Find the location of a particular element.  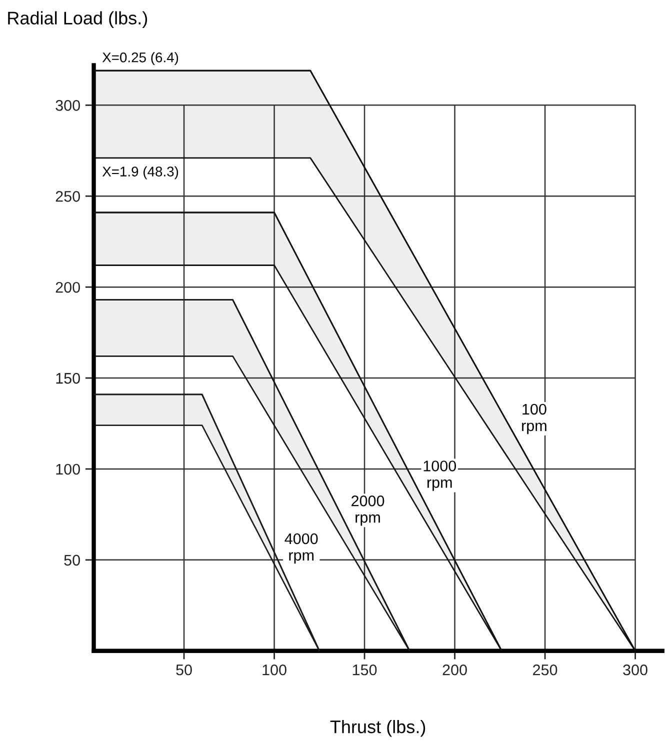

y-axis-title: Radial Load (lbs.) is located at coordinates (78, 19).